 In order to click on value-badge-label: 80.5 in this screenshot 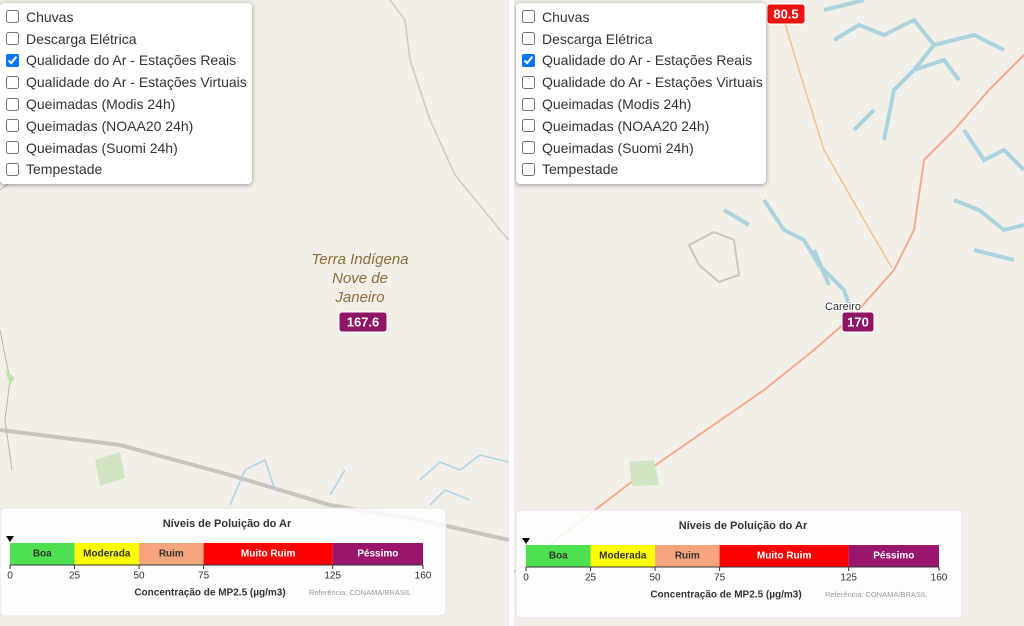, I will do `click(785, 13)`.